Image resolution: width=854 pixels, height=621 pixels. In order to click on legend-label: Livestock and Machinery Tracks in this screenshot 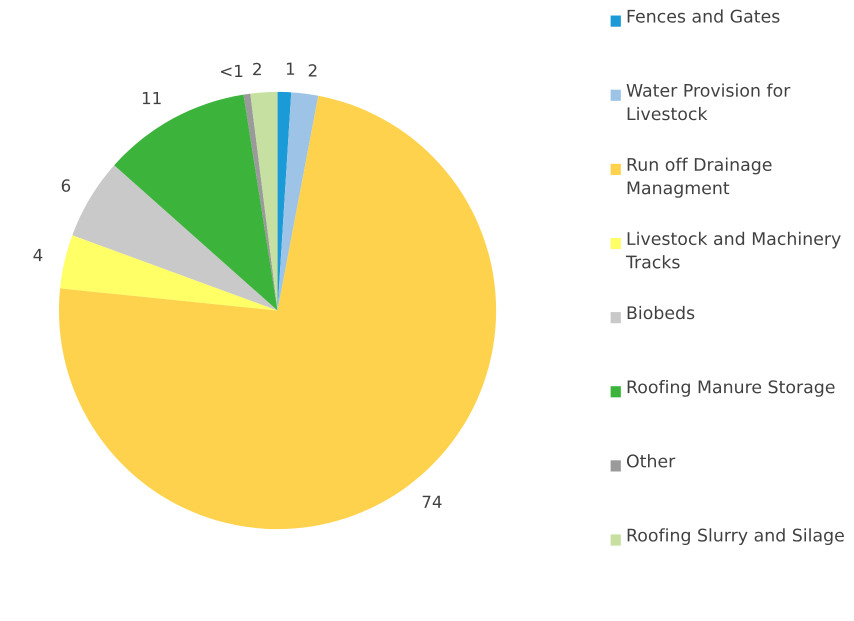, I will do `click(733, 250)`.